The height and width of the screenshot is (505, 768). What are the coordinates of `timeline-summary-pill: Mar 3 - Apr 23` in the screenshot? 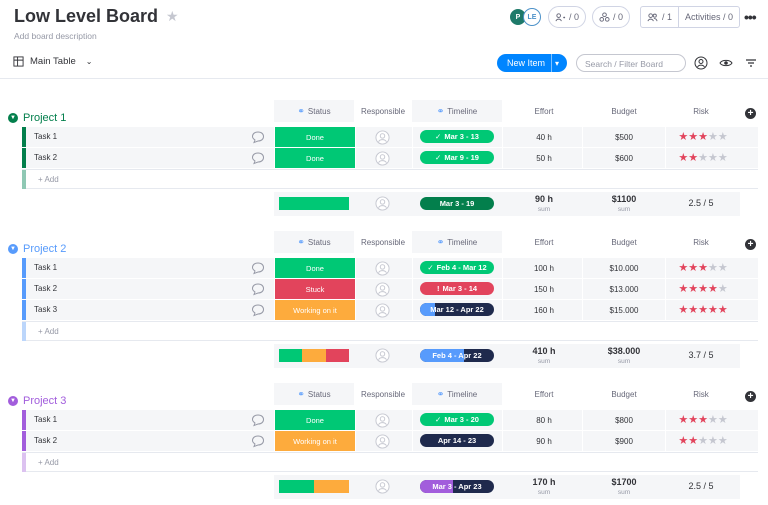 It's located at (457, 486).